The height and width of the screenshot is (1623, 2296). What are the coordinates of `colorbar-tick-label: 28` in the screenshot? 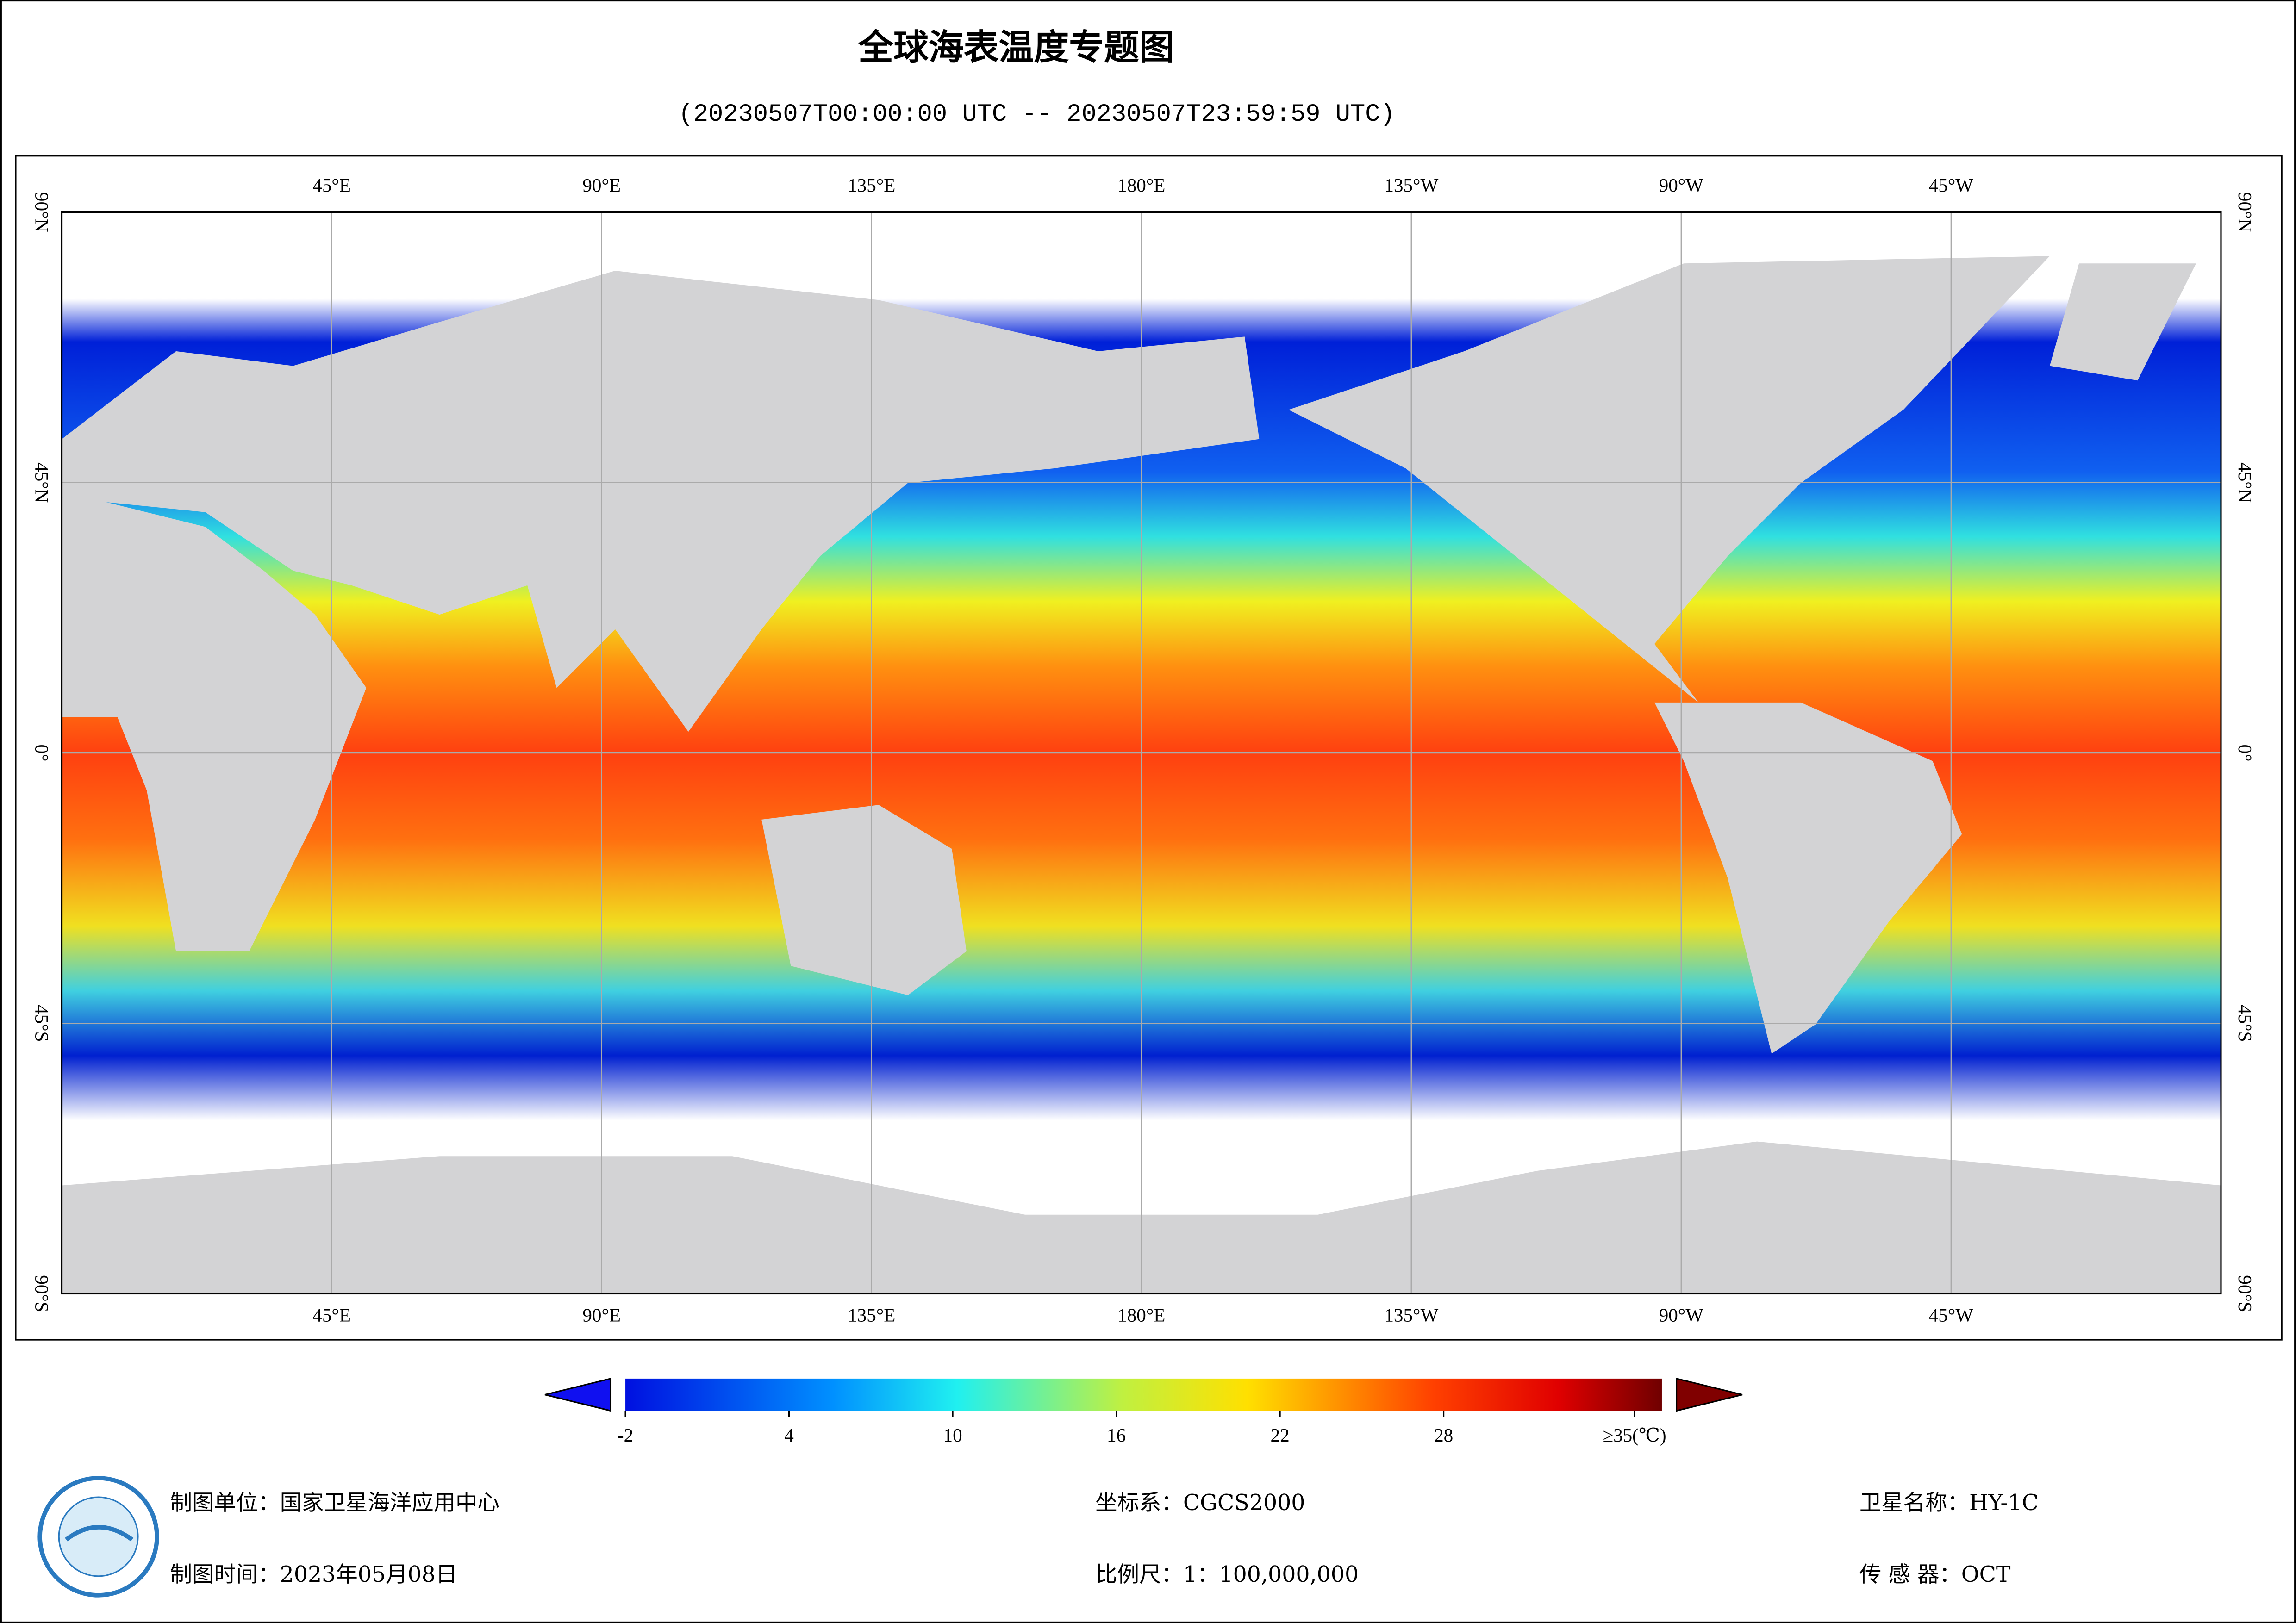 It's located at (1443, 1435).